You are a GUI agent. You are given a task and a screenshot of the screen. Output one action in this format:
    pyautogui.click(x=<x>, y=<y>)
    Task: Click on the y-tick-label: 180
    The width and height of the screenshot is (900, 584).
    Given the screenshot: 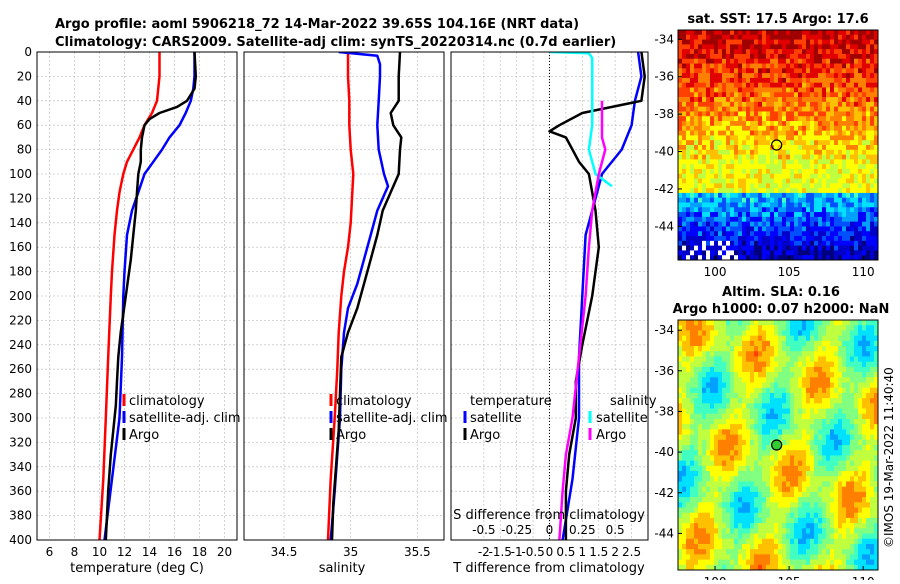 What is the action you would take?
    pyautogui.click(x=20, y=272)
    